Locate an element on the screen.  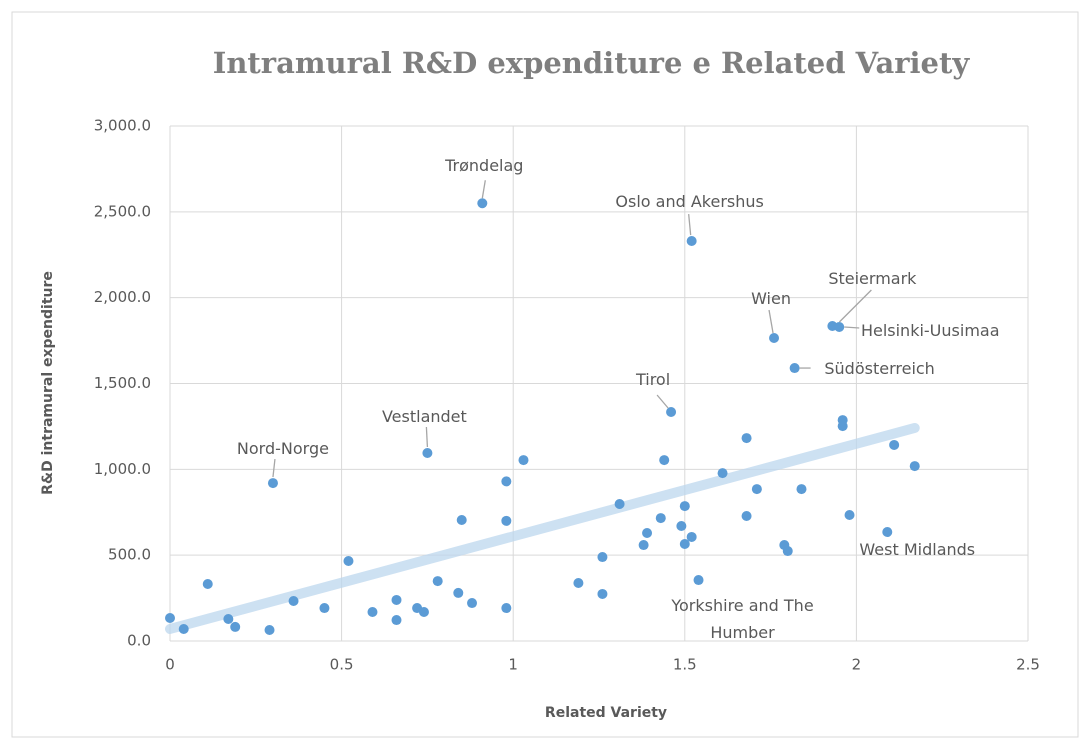
point-label: Südösterreich is located at coordinates (879, 368).